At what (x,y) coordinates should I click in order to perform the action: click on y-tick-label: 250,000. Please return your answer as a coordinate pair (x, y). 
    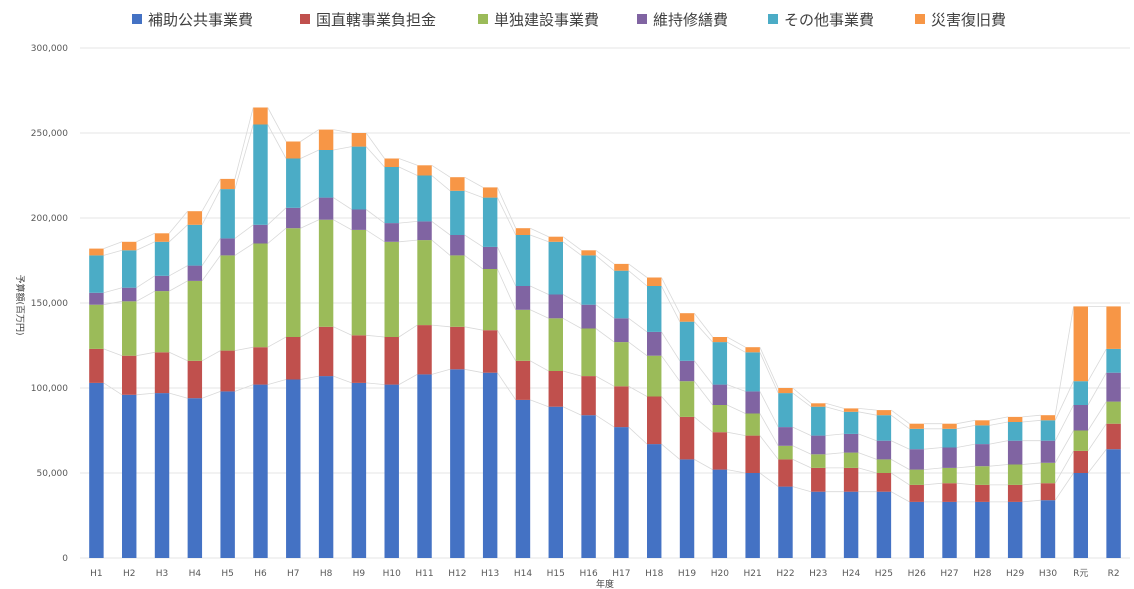
    Looking at the image, I should click on (49, 134).